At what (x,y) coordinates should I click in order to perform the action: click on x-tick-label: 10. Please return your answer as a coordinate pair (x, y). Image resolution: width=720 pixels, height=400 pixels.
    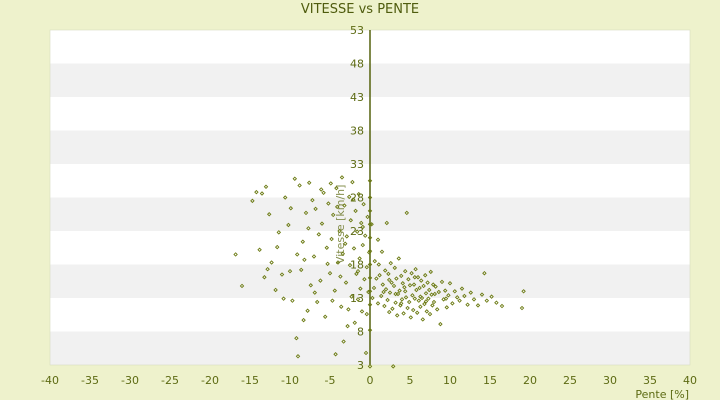
    Looking at the image, I should click on (450, 380).